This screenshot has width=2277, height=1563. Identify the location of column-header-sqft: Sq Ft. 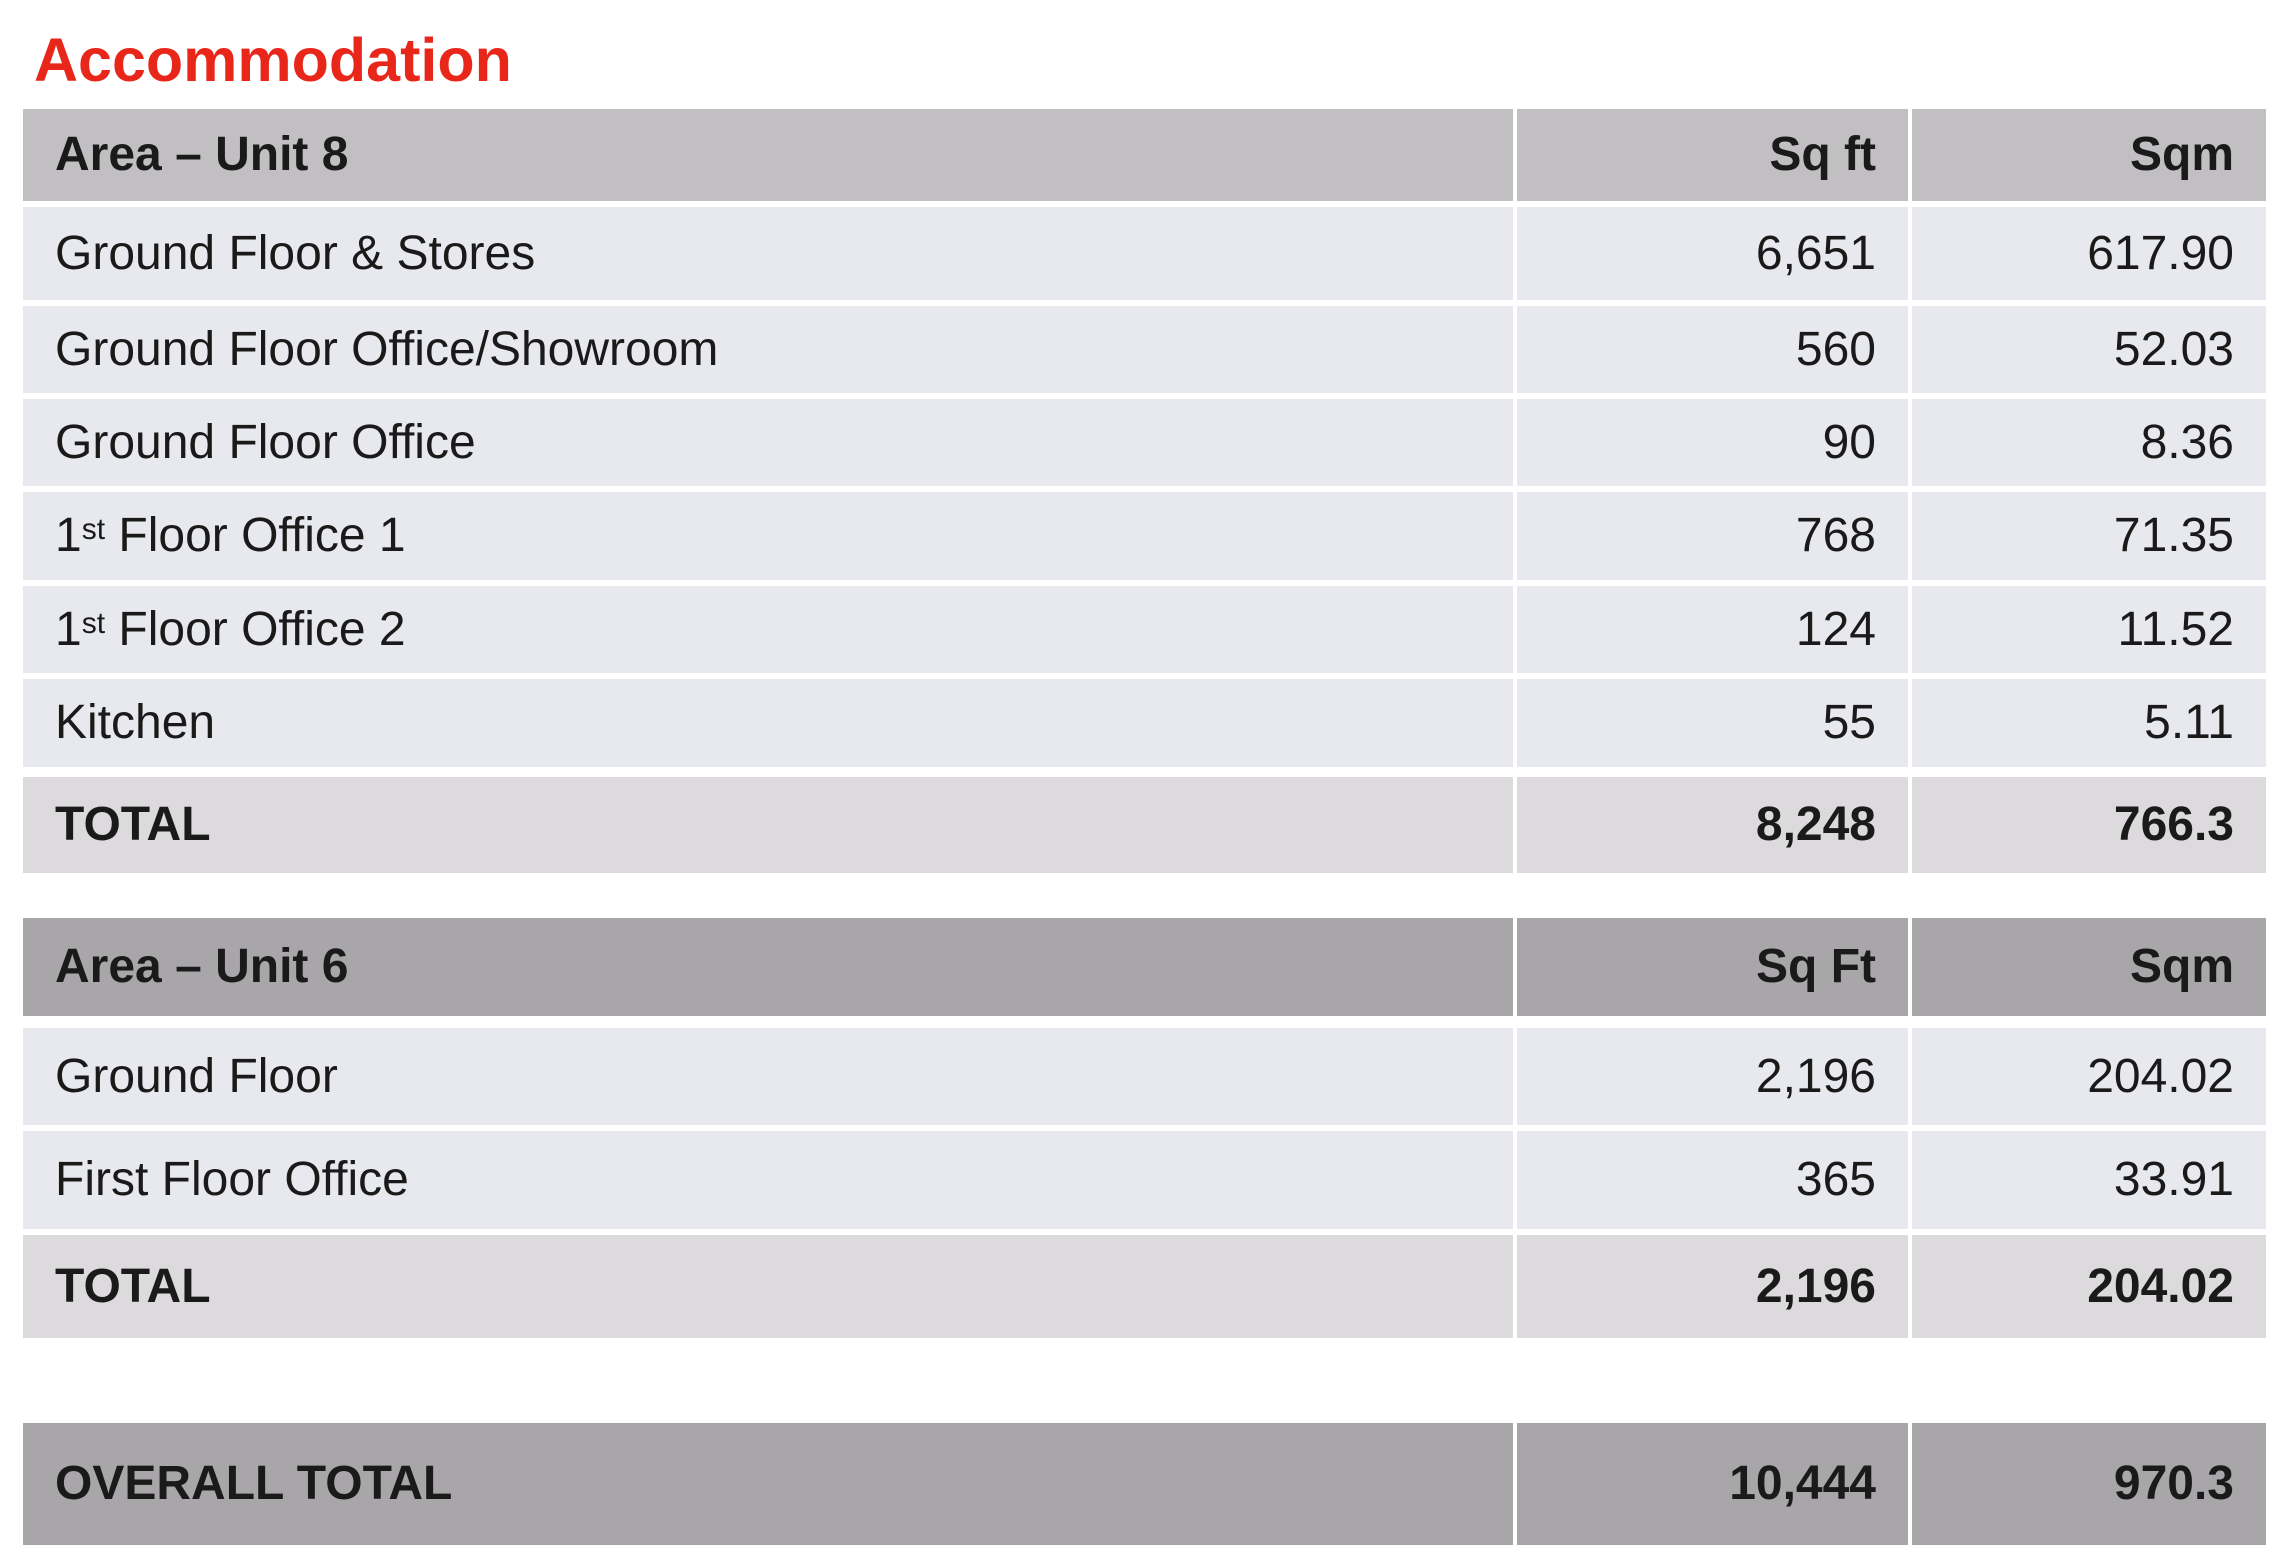
(1710, 967).